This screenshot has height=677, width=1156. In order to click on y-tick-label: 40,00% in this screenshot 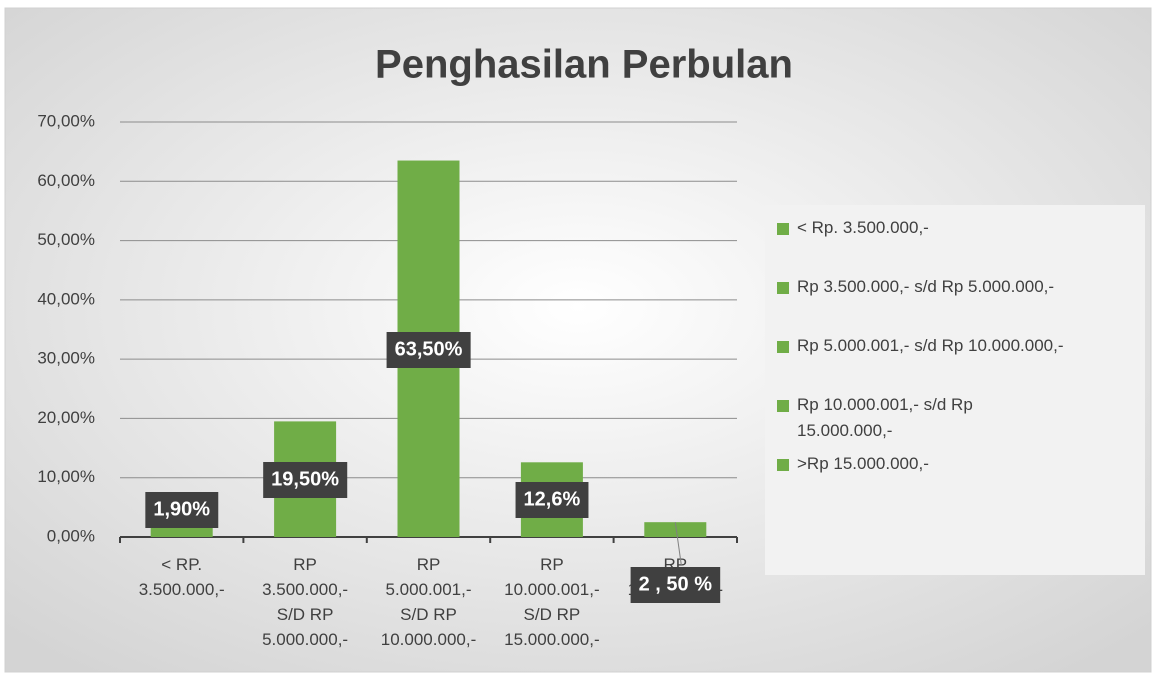, I will do `click(66, 298)`.